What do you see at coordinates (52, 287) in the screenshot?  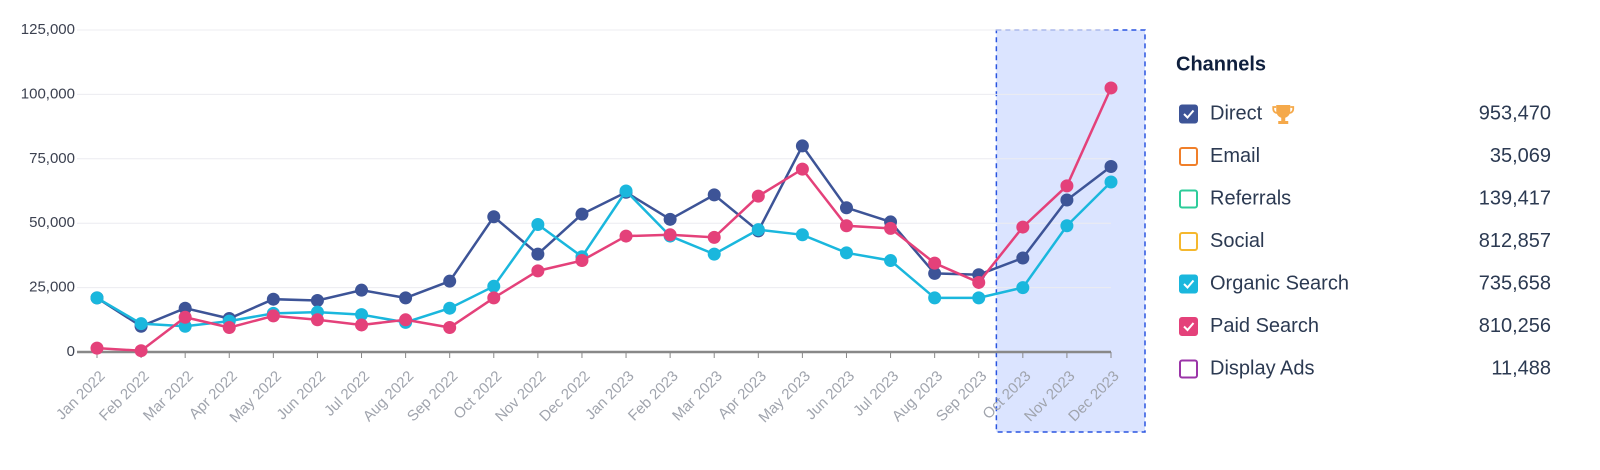 I see `y-tick-label: 25,000` at bounding box center [52, 287].